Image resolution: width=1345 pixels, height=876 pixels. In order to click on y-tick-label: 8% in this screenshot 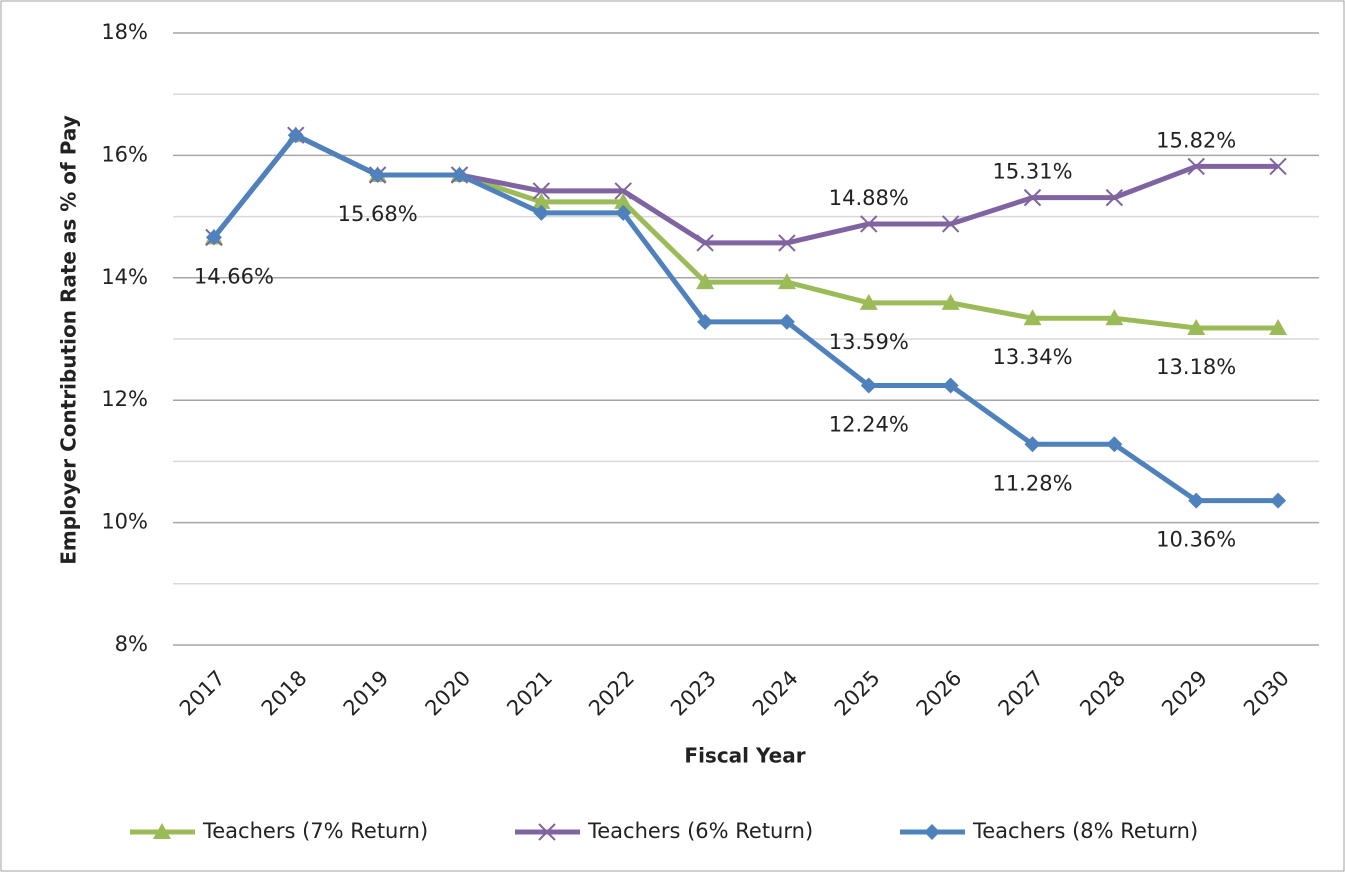, I will do `click(131, 644)`.